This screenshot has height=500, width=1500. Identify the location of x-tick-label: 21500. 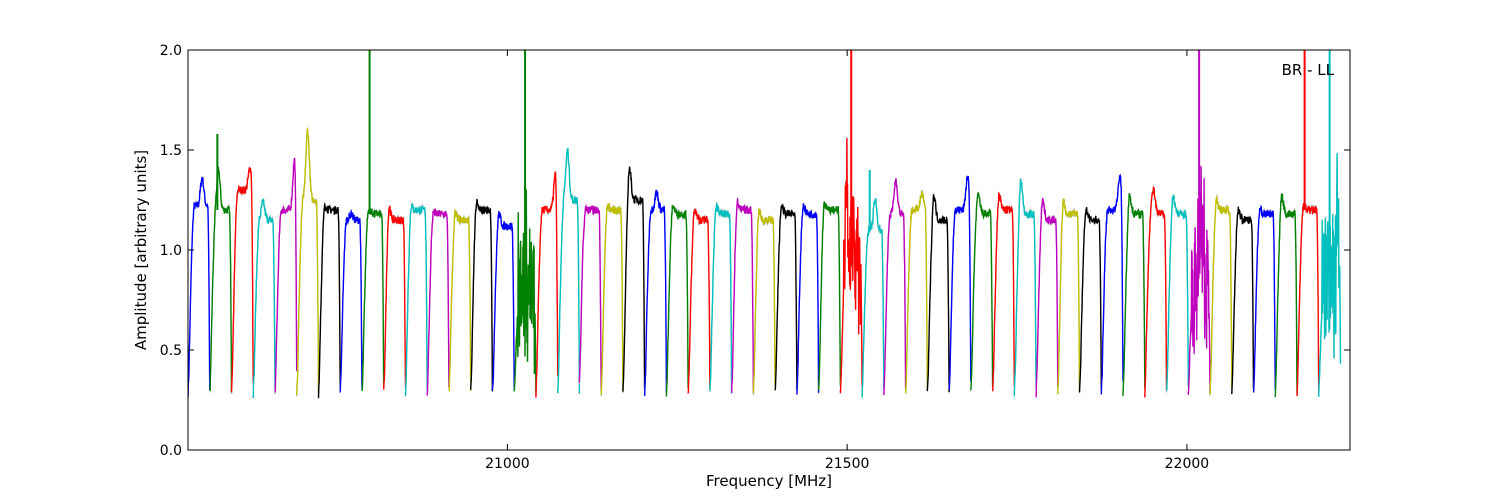
(847, 464).